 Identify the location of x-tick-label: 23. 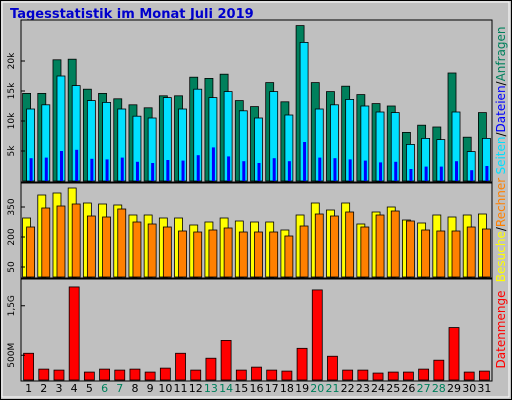
(363, 388).